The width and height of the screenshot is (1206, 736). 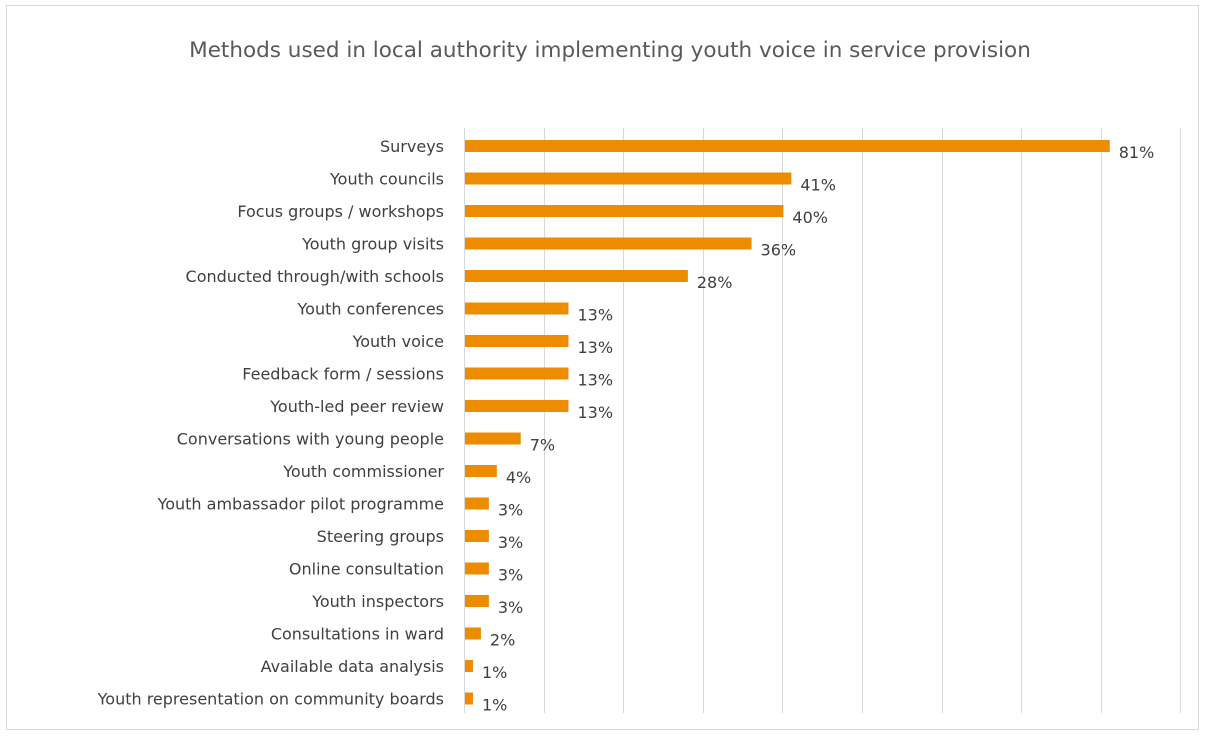 I want to click on category-label: Youth commissioner, so click(x=363, y=471).